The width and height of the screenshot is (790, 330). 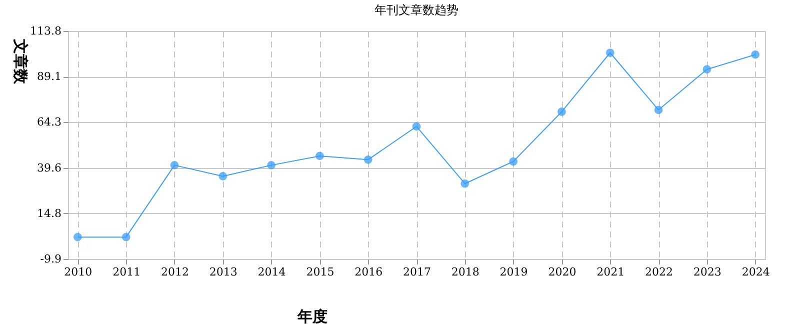 What do you see at coordinates (49, 213) in the screenshot?
I see `y-tick-label: 14.8` at bounding box center [49, 213].